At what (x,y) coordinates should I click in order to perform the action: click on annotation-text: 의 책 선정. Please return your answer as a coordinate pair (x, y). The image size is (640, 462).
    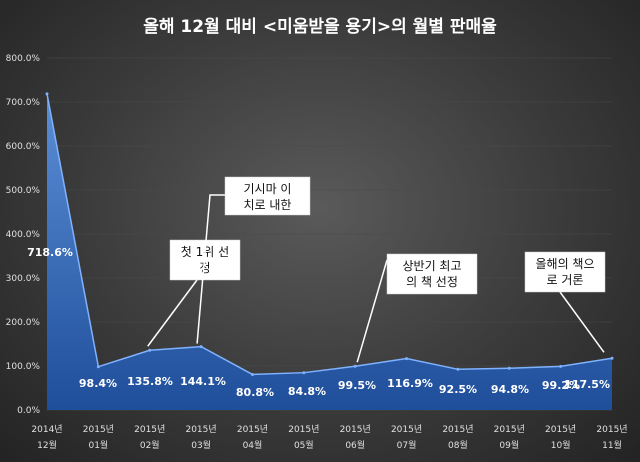
    Looking at the image, I should click on (432, 281).